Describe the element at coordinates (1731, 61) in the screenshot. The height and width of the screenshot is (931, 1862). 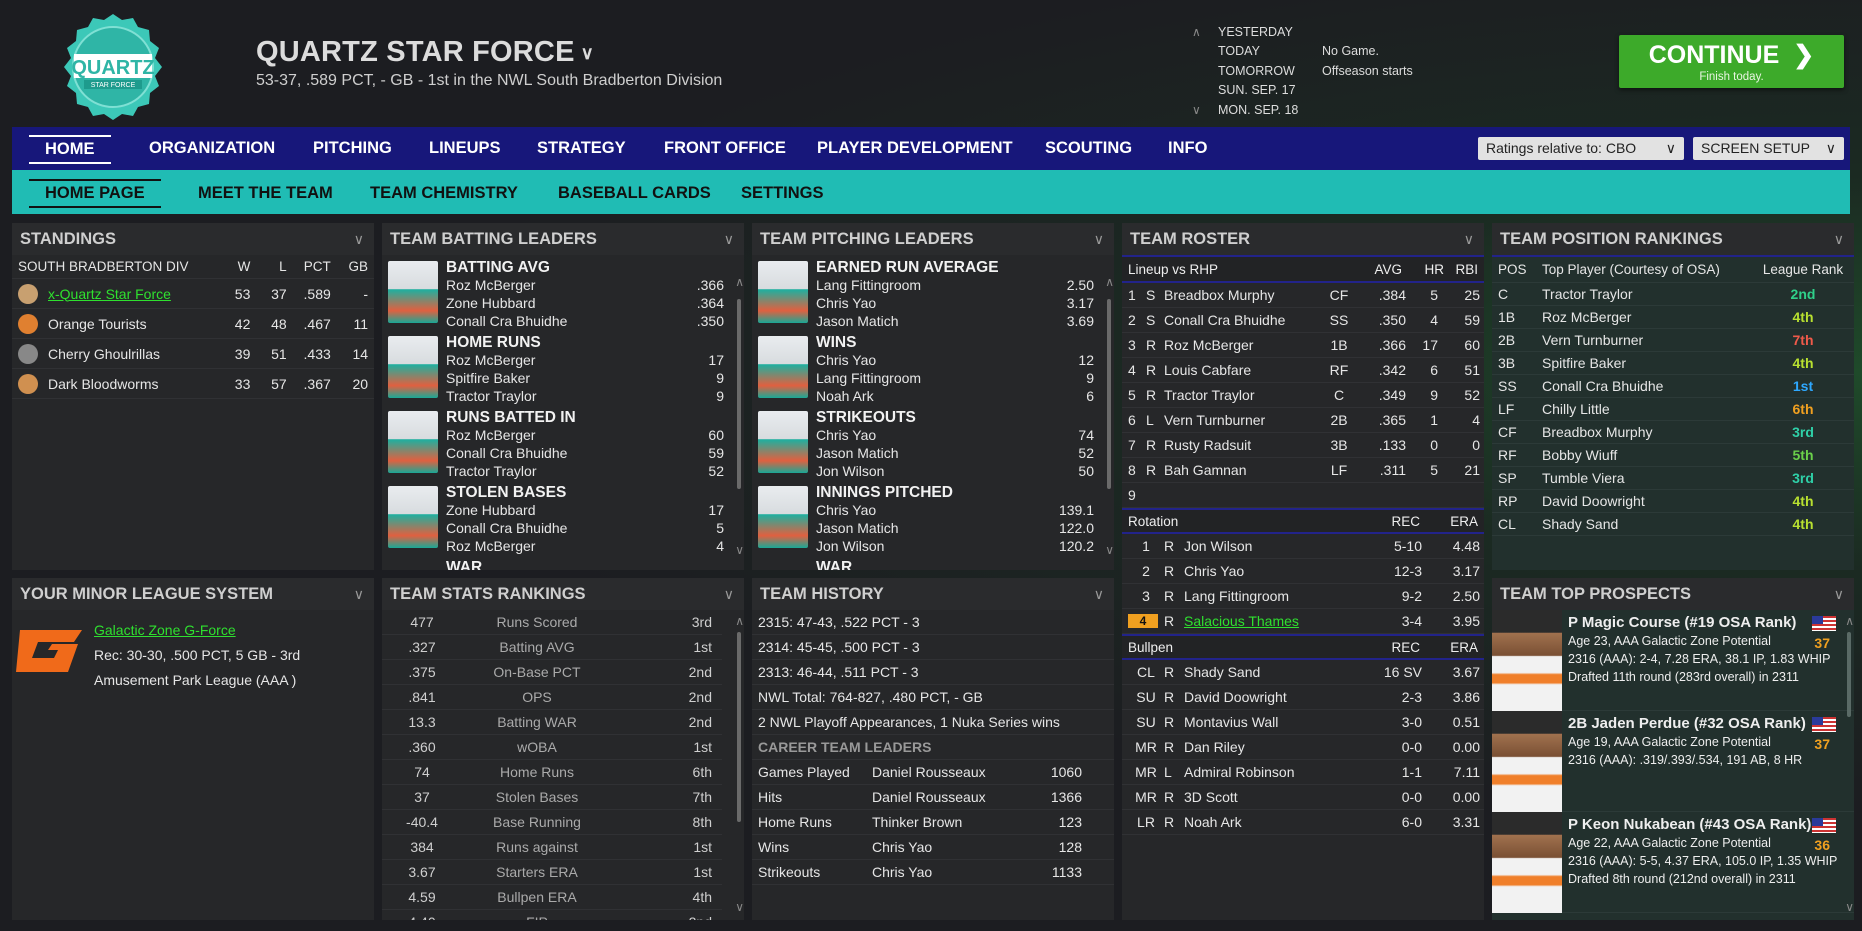
I see `continue-button: CONTINUE ❯ Finish today.` at that location.